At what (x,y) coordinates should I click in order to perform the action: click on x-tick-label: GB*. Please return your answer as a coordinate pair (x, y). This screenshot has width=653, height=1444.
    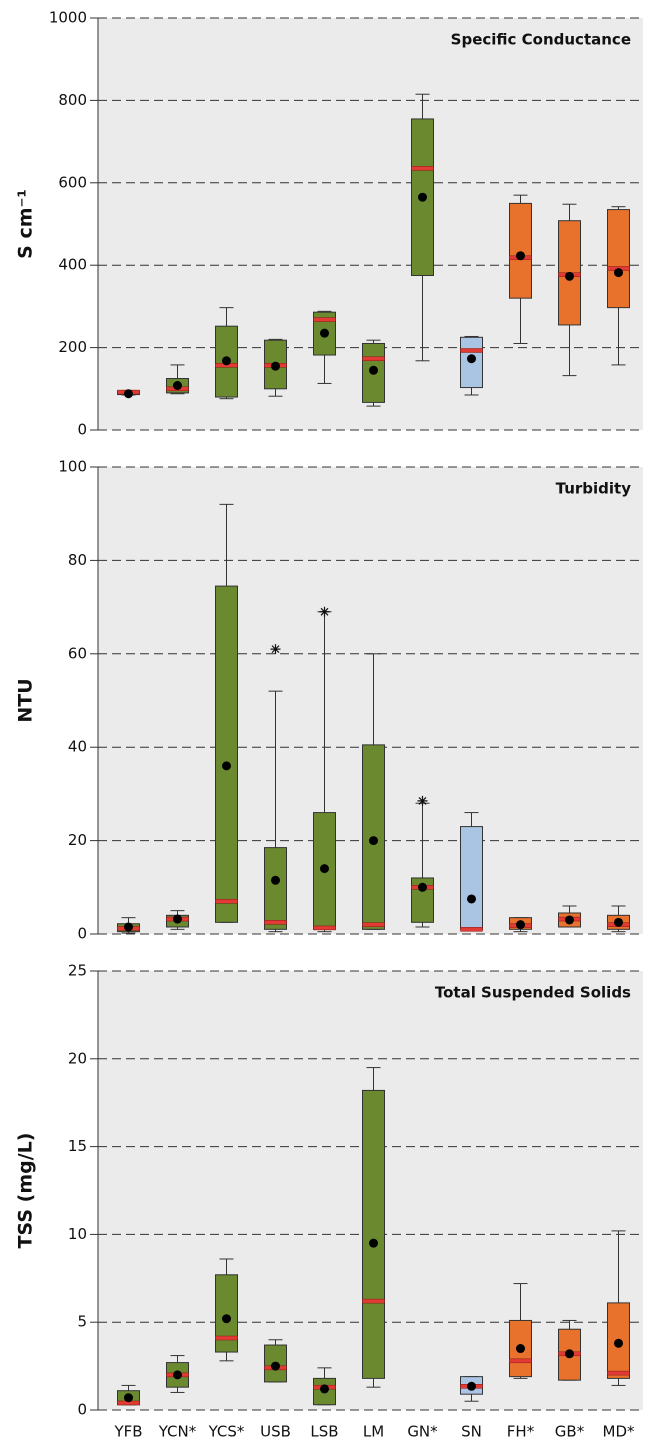
    Looking at the image, I should click on (570, 1432).